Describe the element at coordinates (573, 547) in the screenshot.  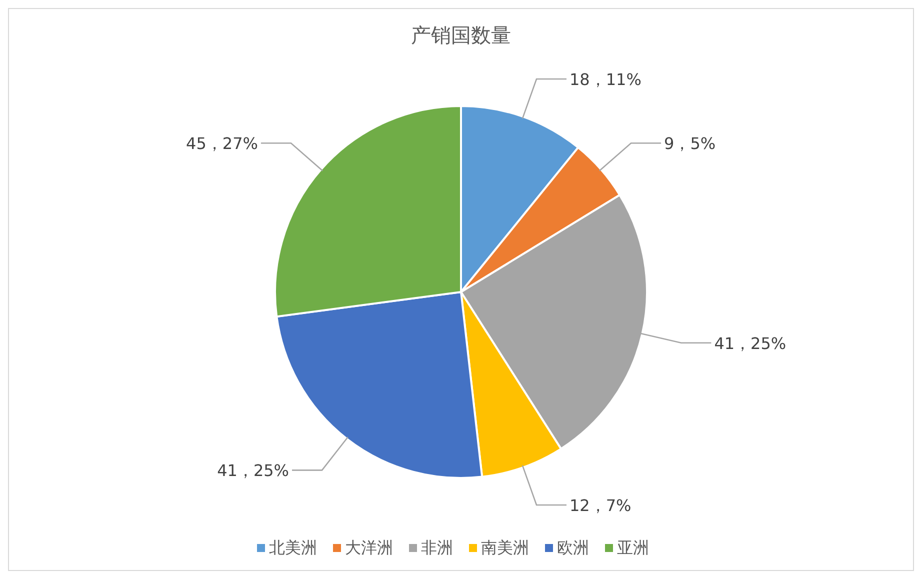
I see `legend-label: 欧洲` at that location.